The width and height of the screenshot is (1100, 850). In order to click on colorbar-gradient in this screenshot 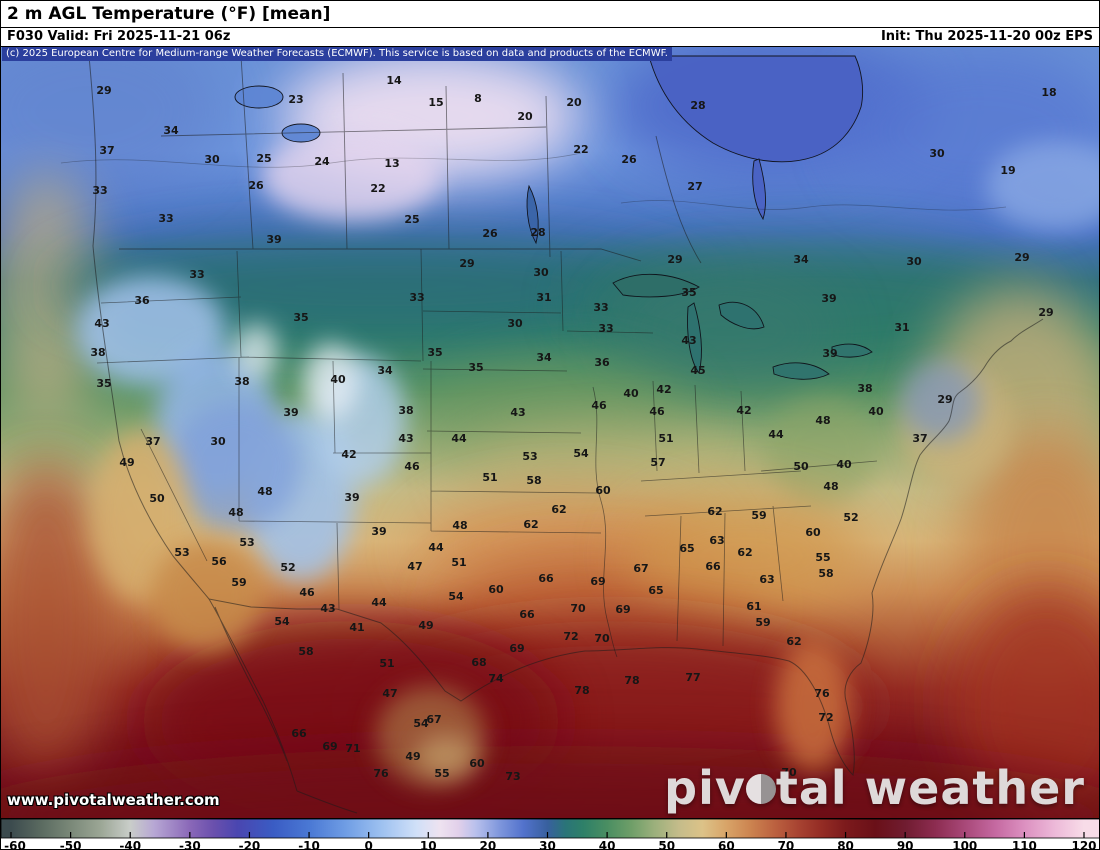, I will do `click(550, 828)`.